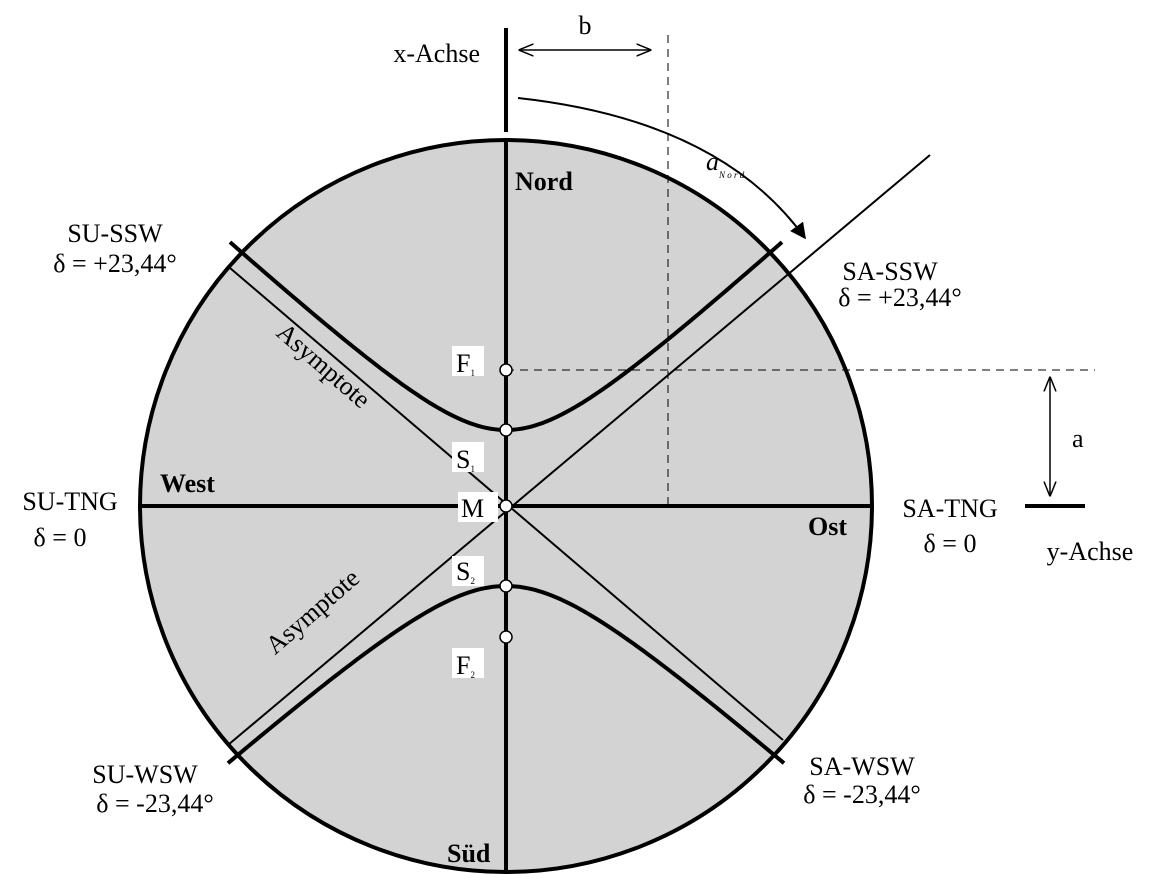  Describe the element at coordinates (890, 271) in the screenshot. I see `label: SA-SSW` at that location.